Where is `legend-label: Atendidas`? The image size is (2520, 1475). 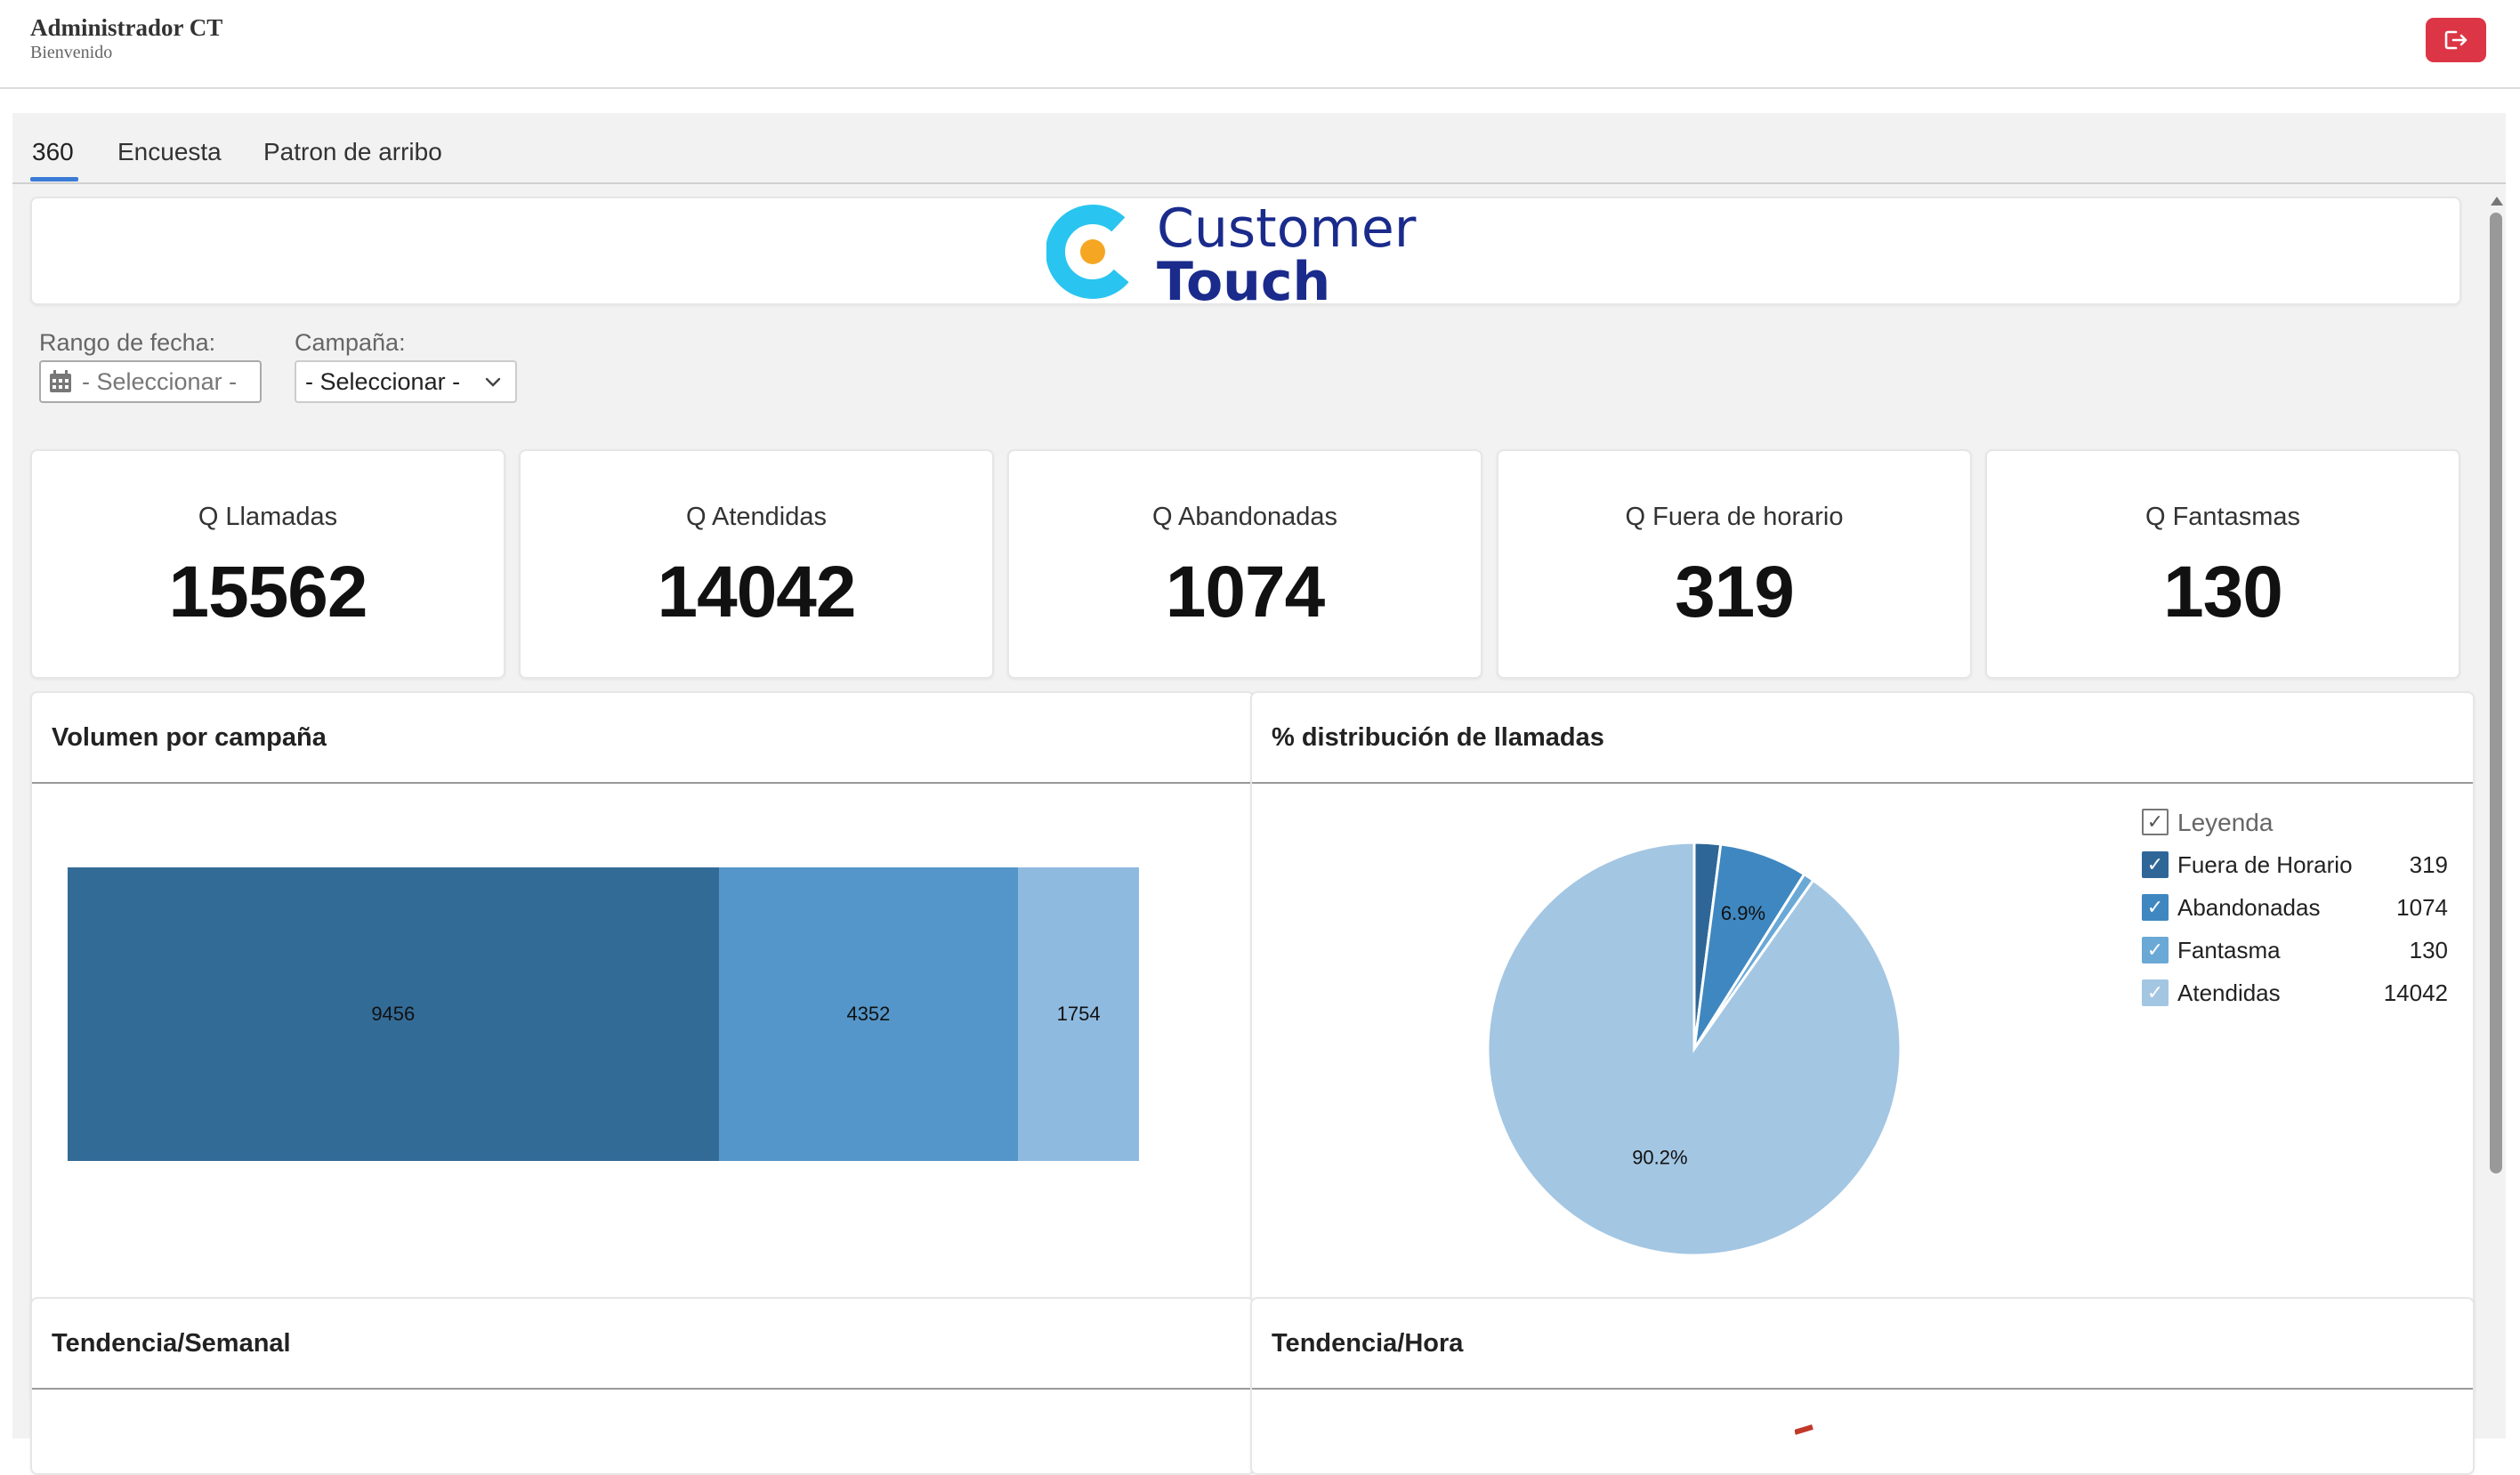
legend-label: Atendidas is located at coordinates (2229, 993).